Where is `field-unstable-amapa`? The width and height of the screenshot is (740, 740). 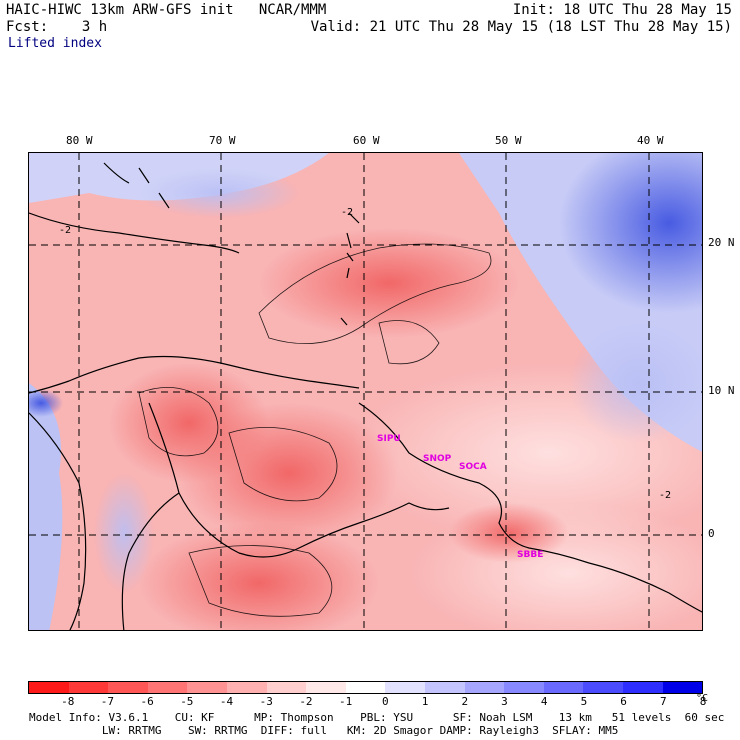 field-unstable-amapa is located at coordinates (509, 533).